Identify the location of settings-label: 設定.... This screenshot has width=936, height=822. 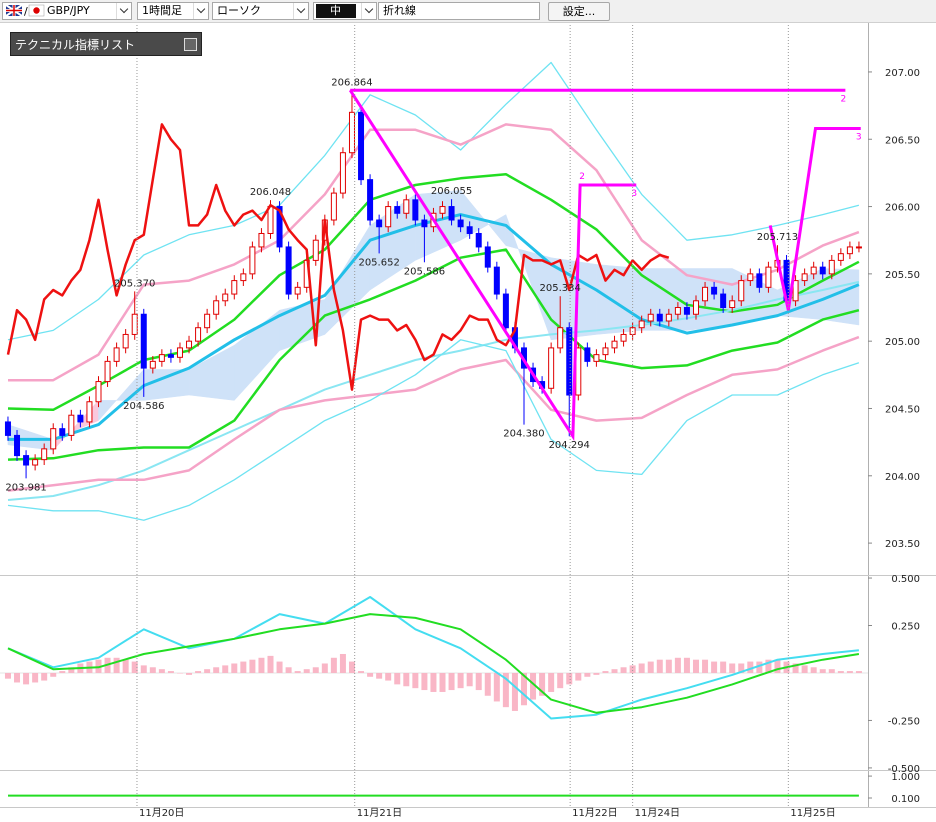
(579, 11).